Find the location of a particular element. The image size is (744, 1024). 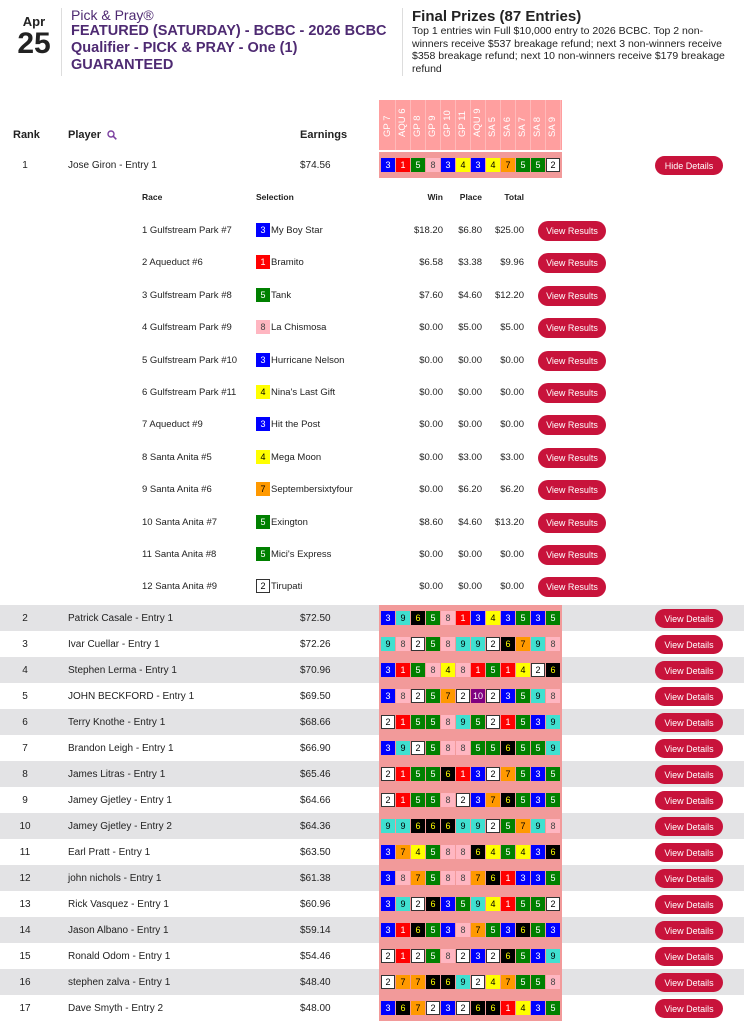

player-name: James Litras - Entry 1 is located at coordinates (117, 774).